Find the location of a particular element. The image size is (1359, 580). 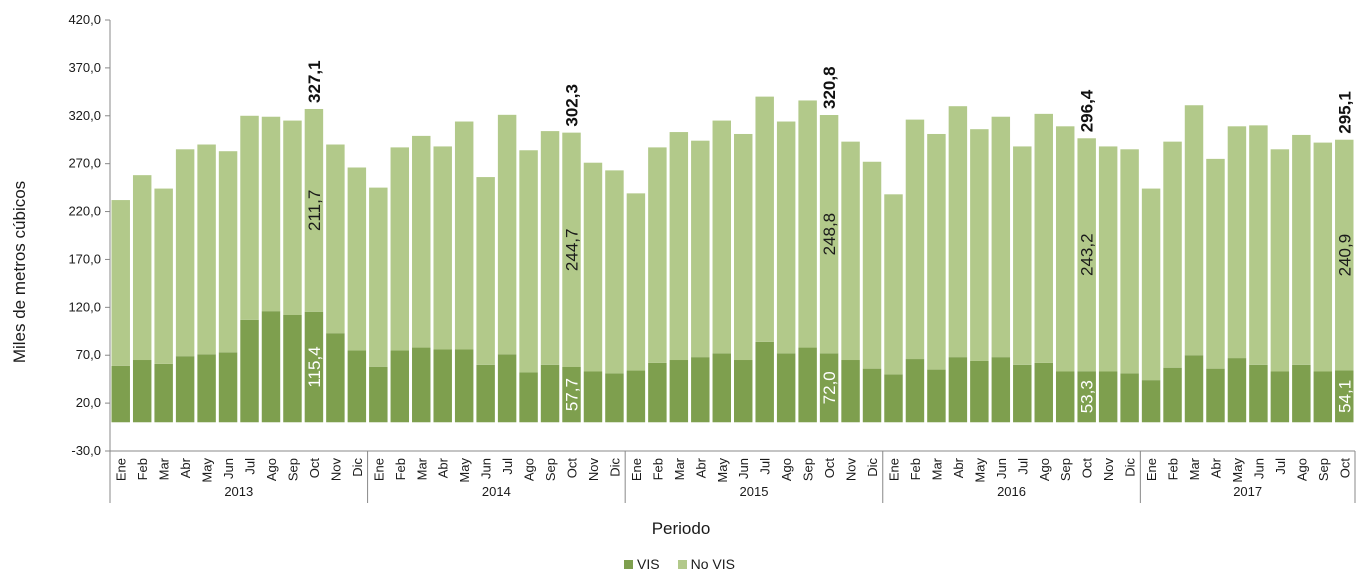

no-vis-data-label: 244,7 is located at coordinates (572, 250).